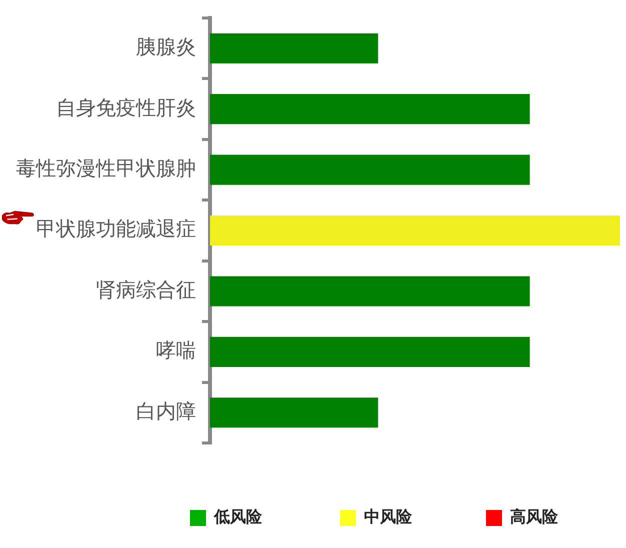 The height and width of the screenshot is (548, 626). Describe the element at coordinates (126, 107) in the screenshot. I see `y-tick-label: 自身免疫性肝炎` at that location.